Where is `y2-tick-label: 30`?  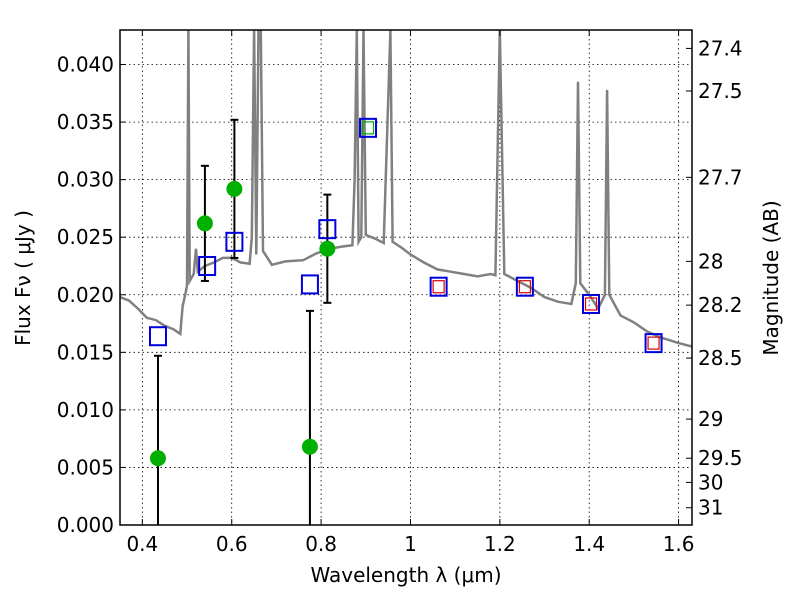 y2-tick-label: 30 is located at coordinates (710, 482).